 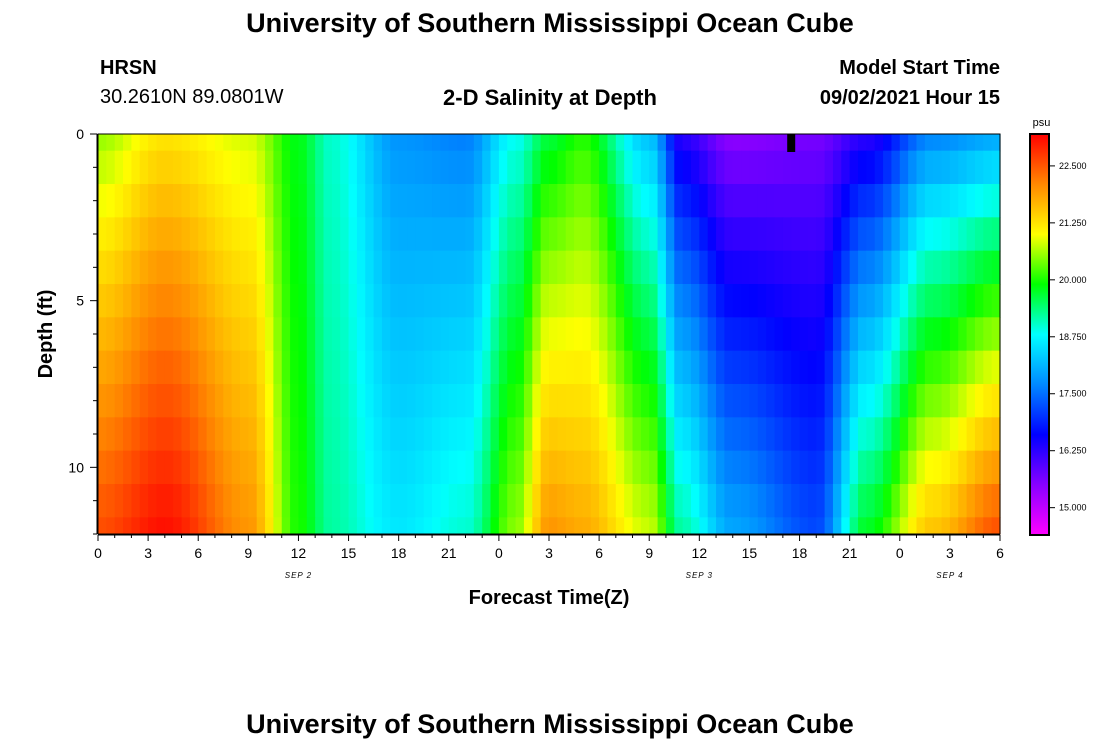 What do you see at coordinates (1073, 337) in the screenshot?
I see `colorbar-tick-label: 18.750` at bounding box center [1073, 337].